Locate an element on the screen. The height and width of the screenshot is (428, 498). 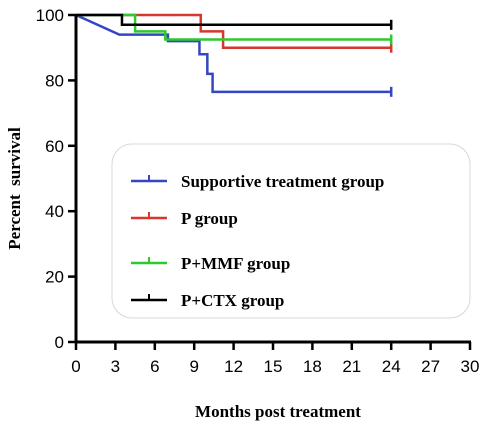
series-line-p-mmf is located at coordinates (234, 27).